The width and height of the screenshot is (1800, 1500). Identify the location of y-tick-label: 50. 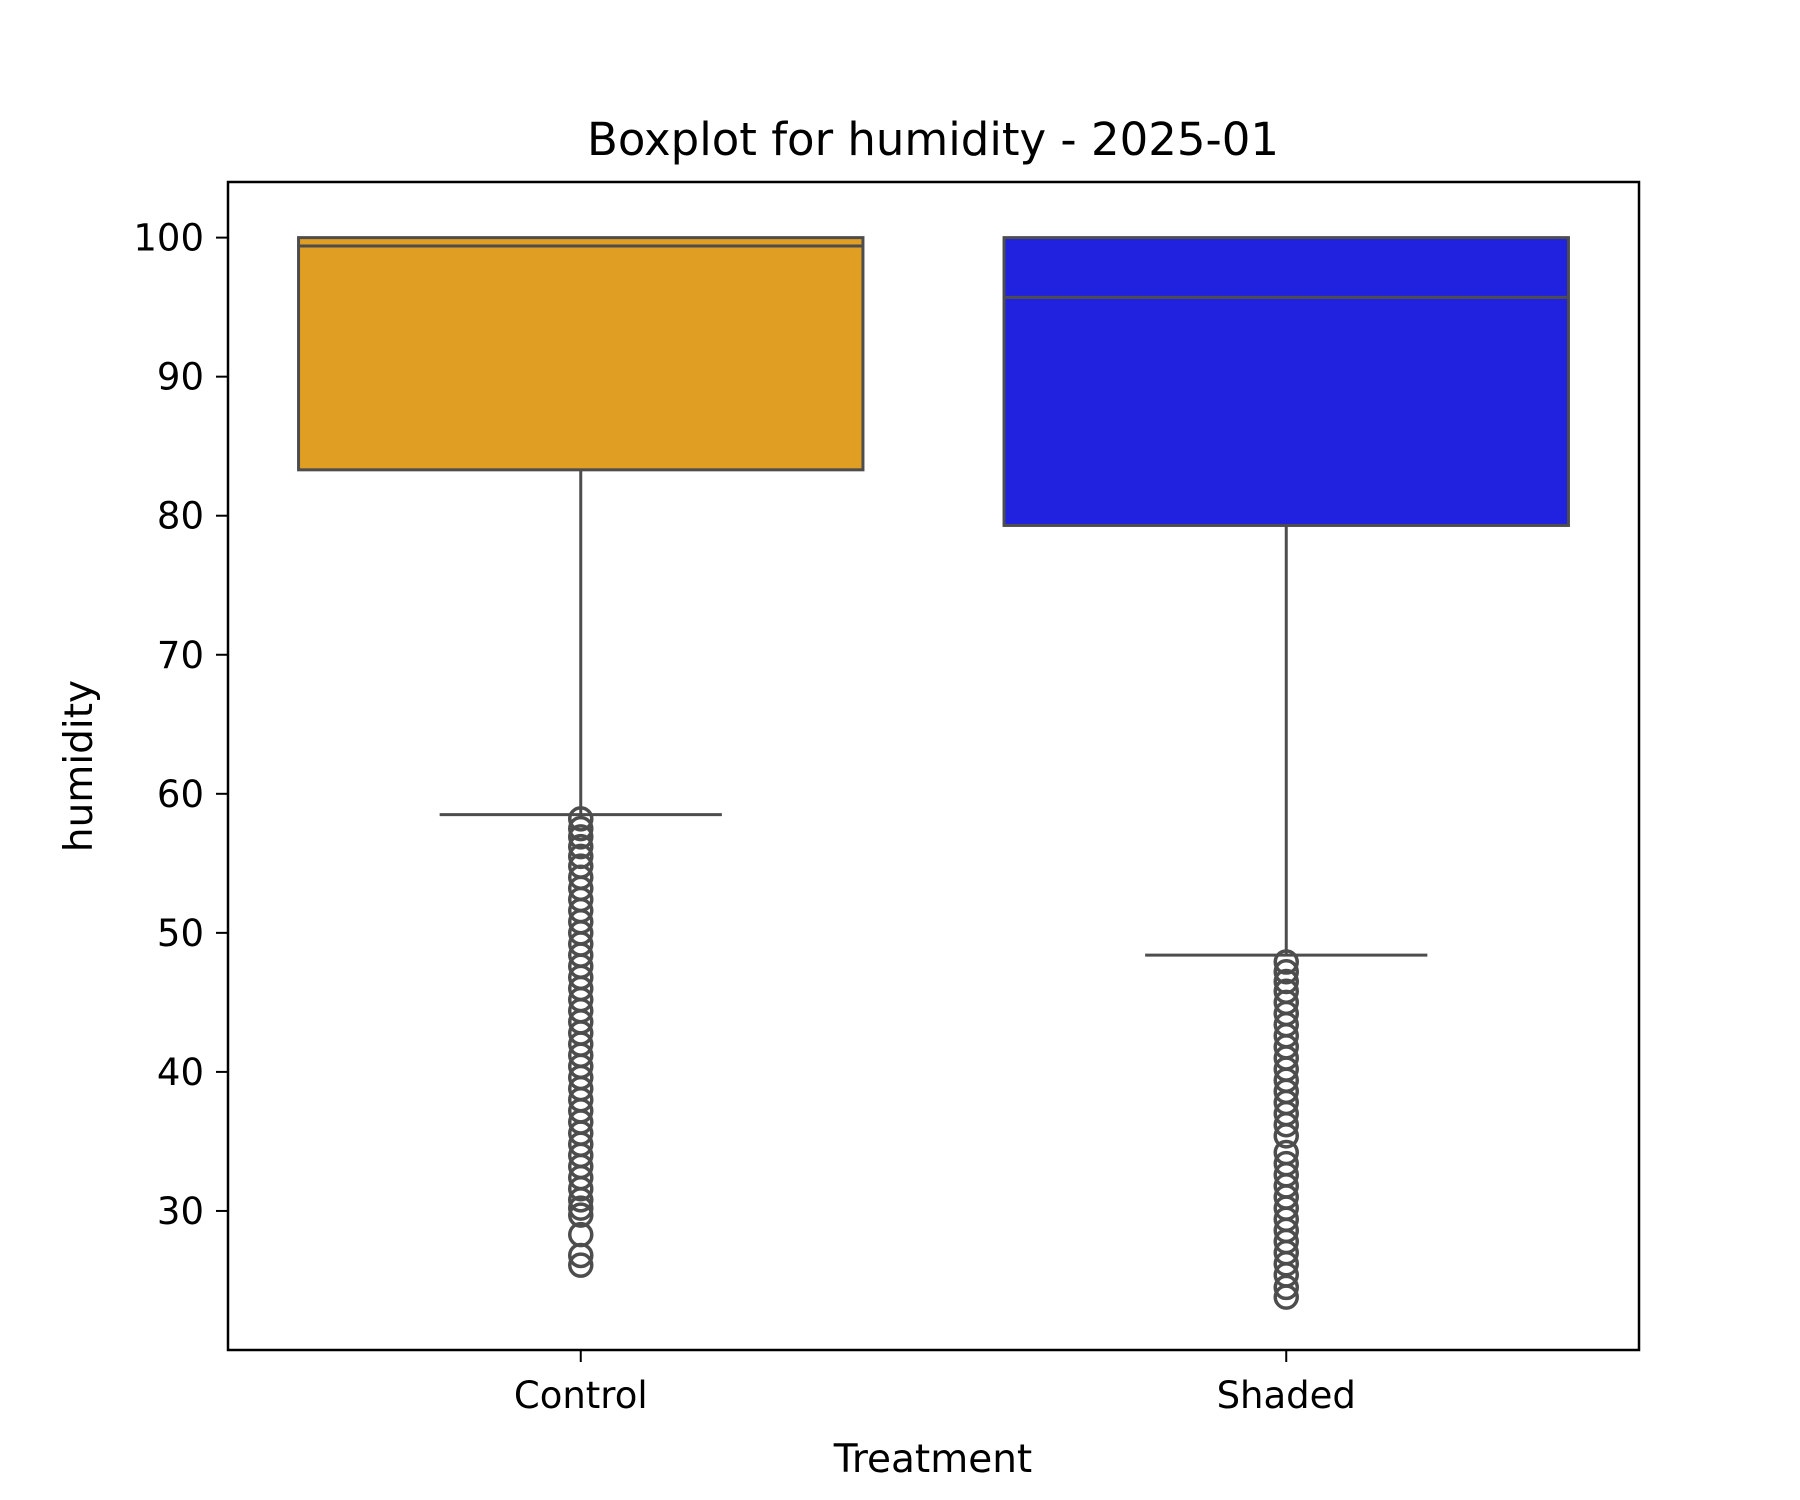
(180, 933).